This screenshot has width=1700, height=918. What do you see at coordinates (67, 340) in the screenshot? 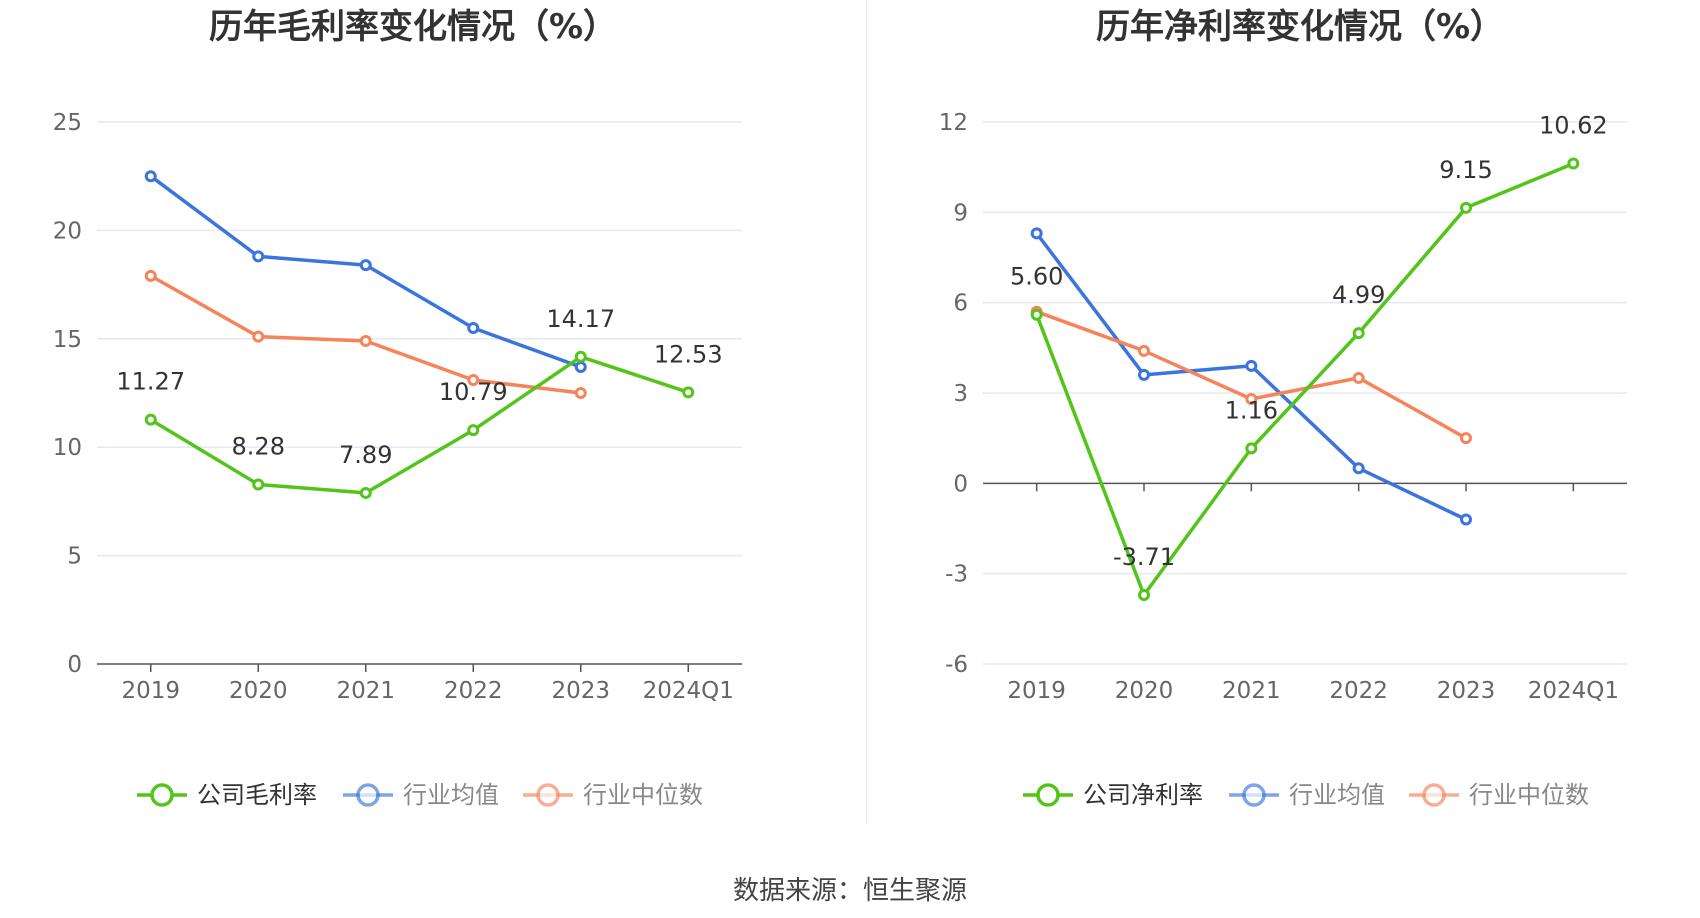
I see `y-tick-label: 15` at bounding box center [67, 340].